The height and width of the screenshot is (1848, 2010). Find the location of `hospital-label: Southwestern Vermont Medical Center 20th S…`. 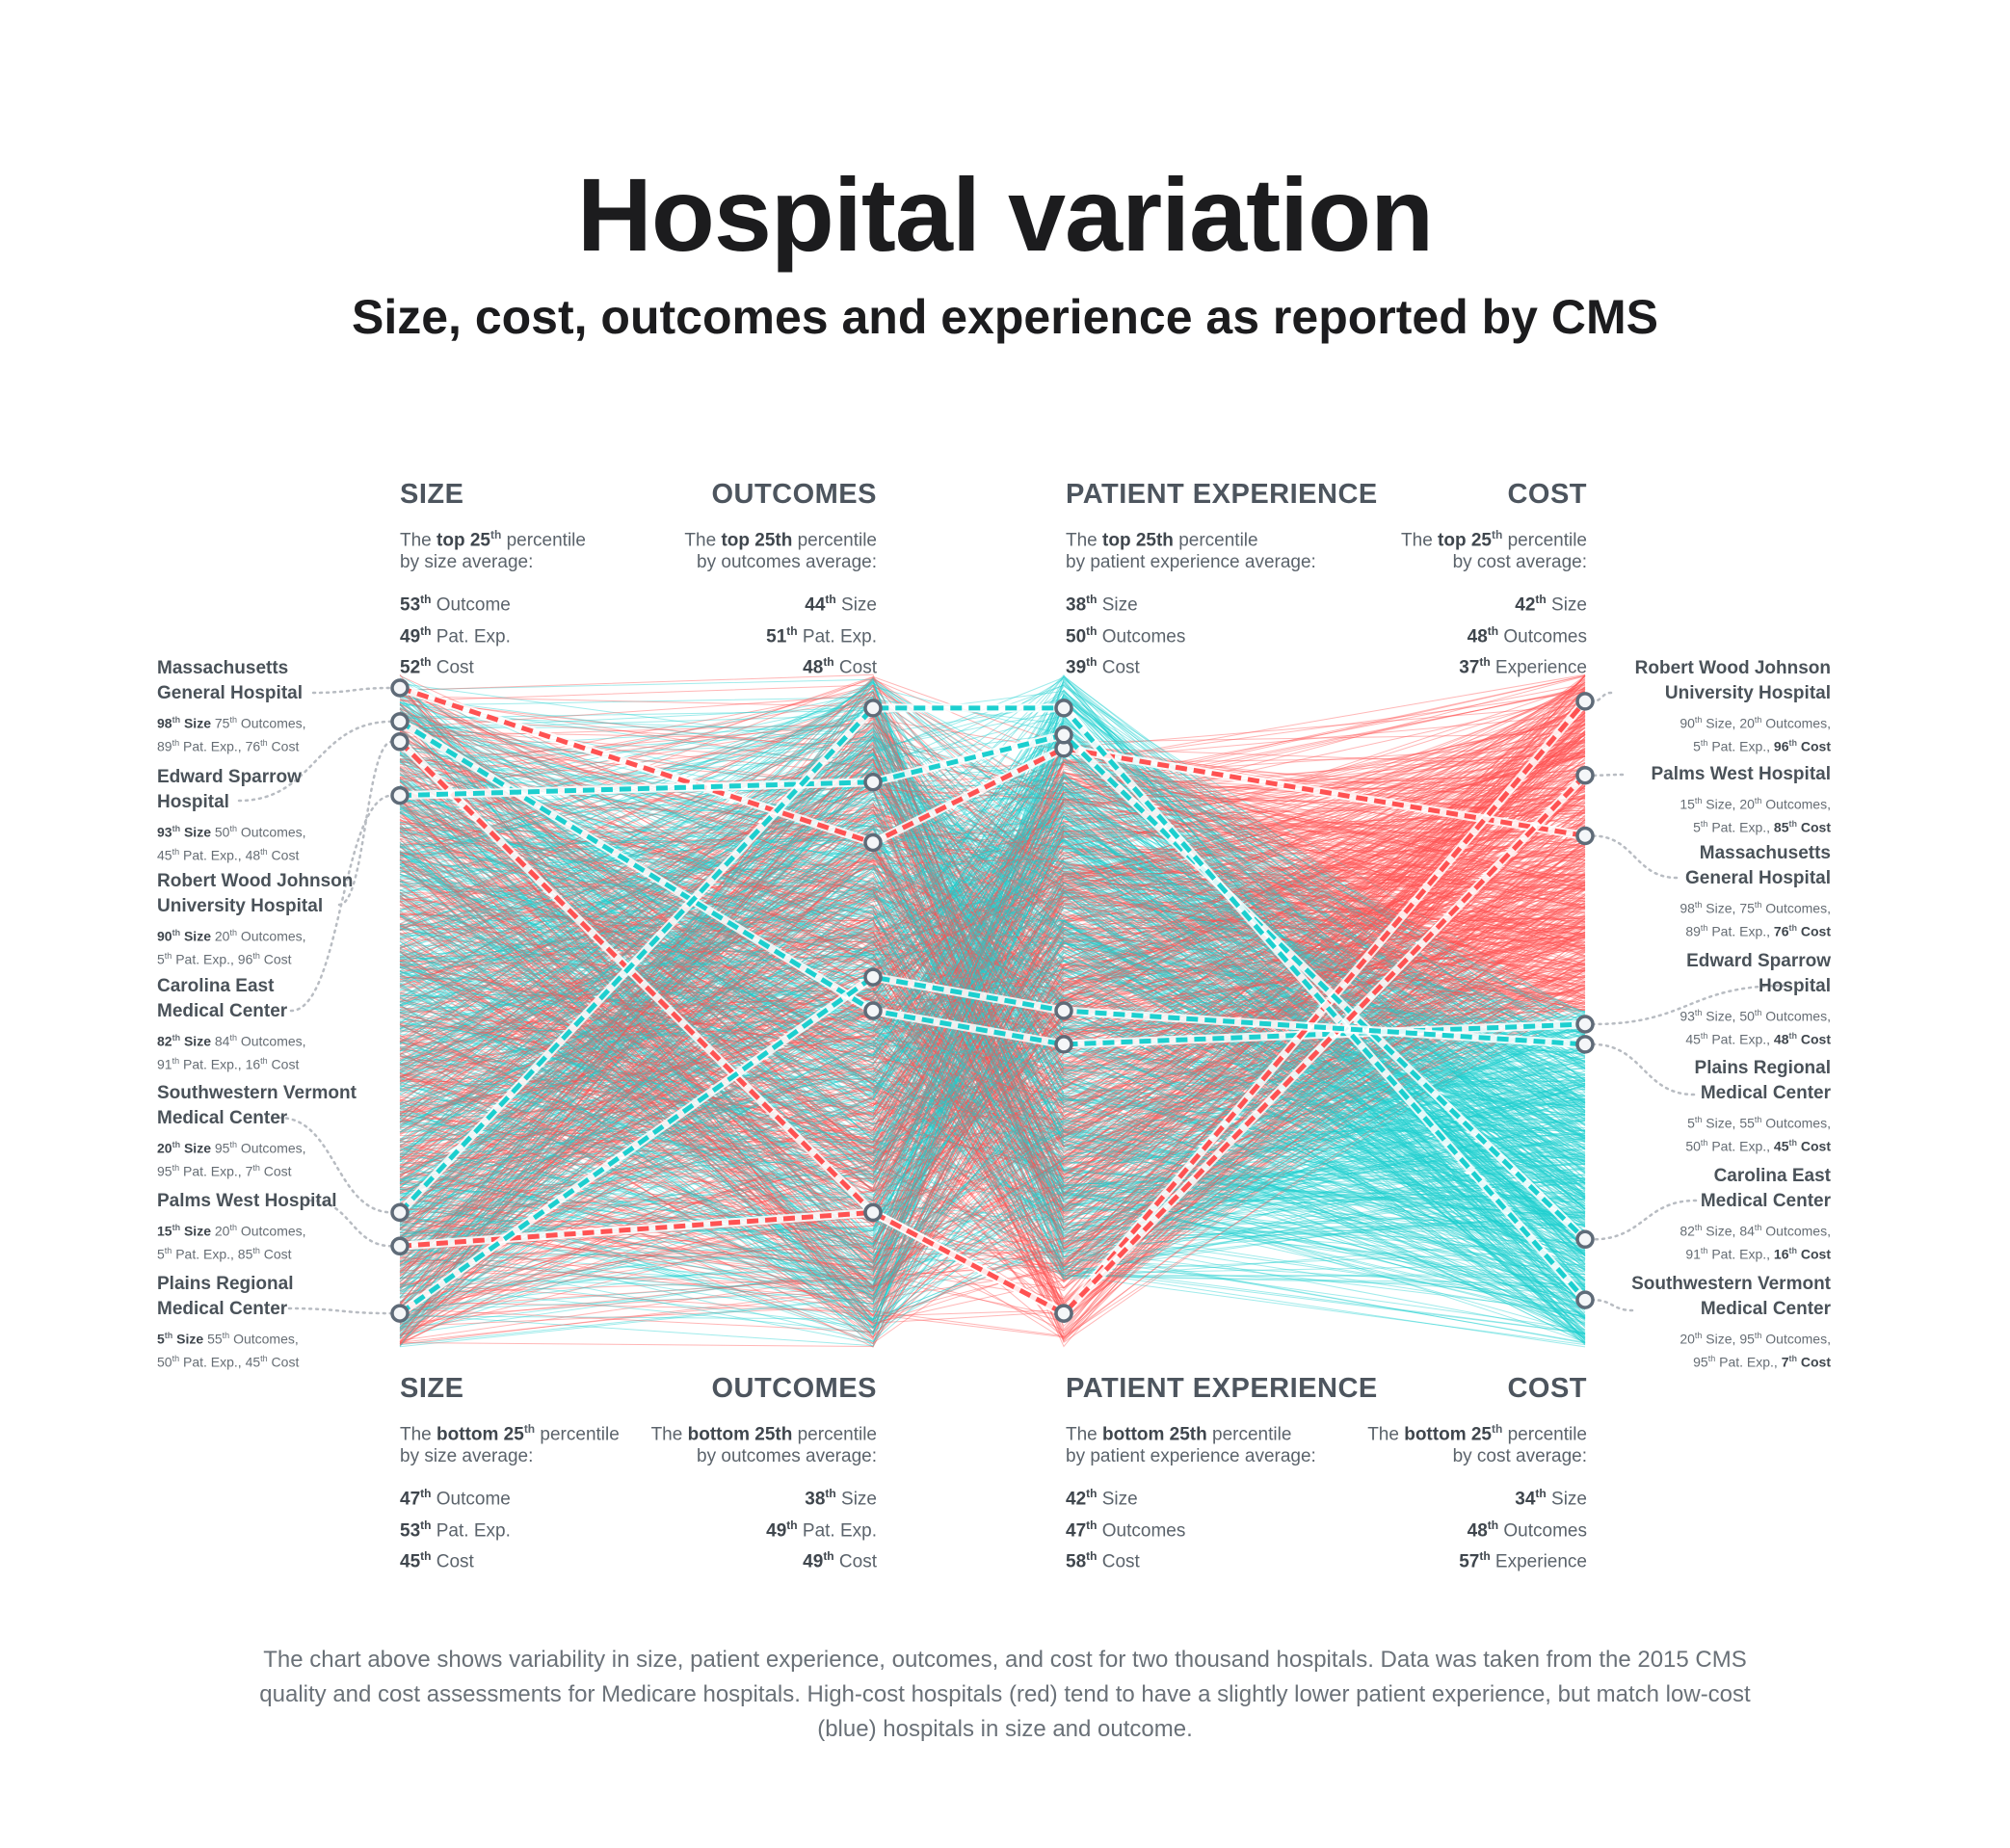

hospital-label: Southwestern Vermont Medical Center 20th S… is located at coordinates (1720, 1322).